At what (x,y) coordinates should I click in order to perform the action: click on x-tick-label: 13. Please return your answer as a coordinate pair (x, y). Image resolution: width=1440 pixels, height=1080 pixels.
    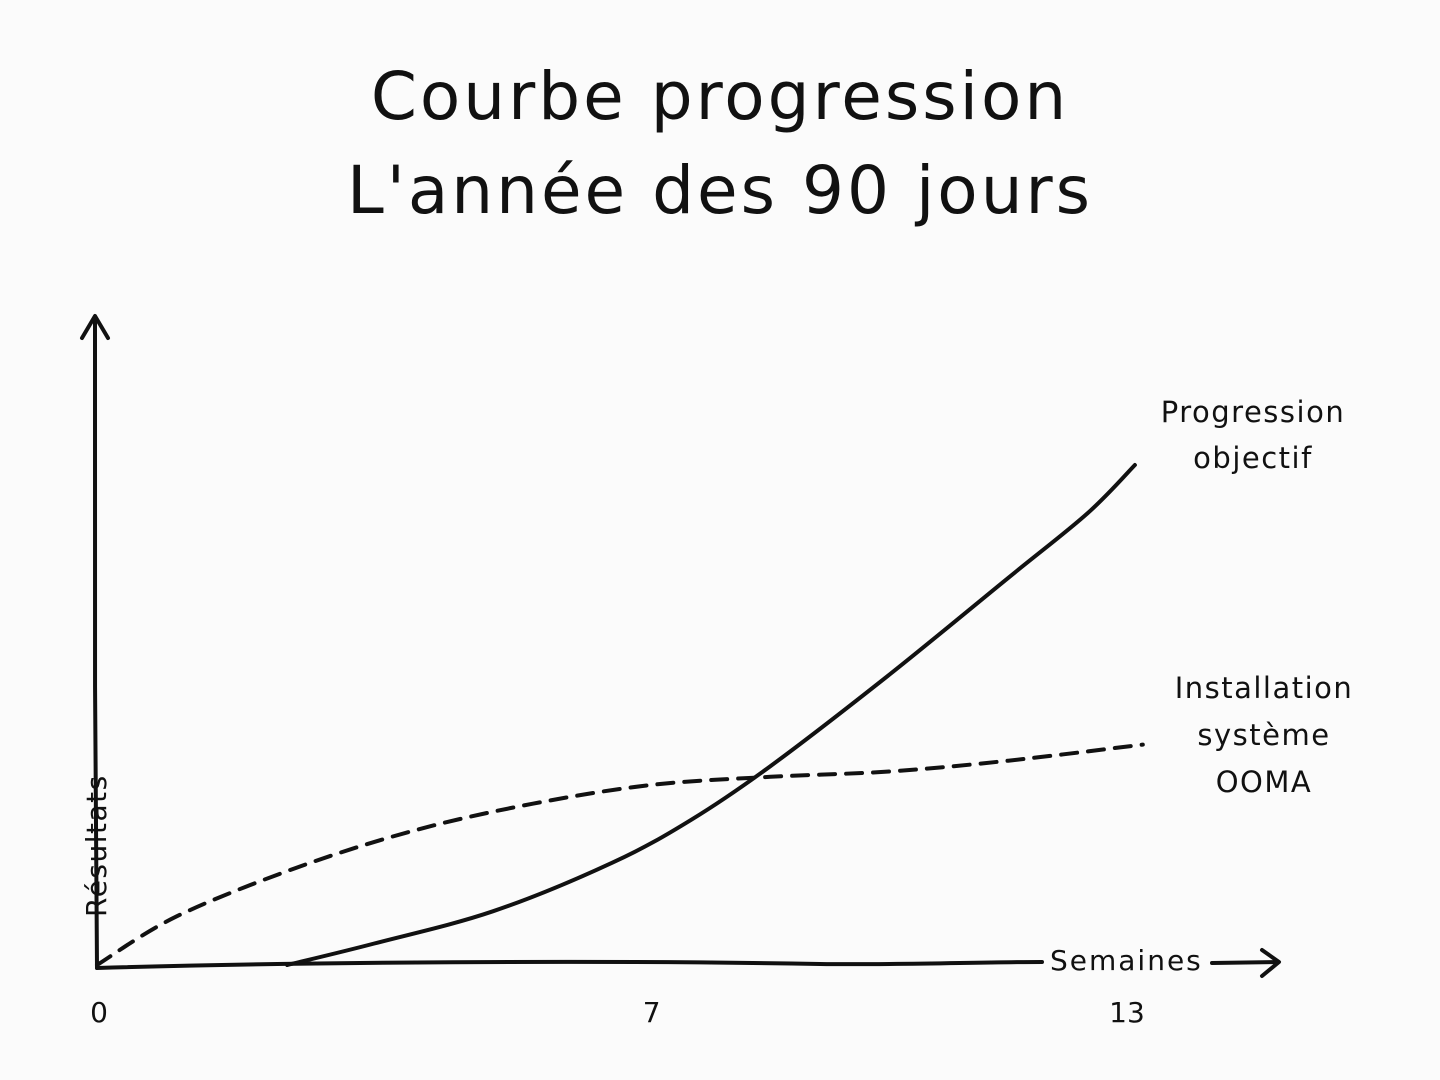
    Looking at the image, I should click on (1127, 1012).